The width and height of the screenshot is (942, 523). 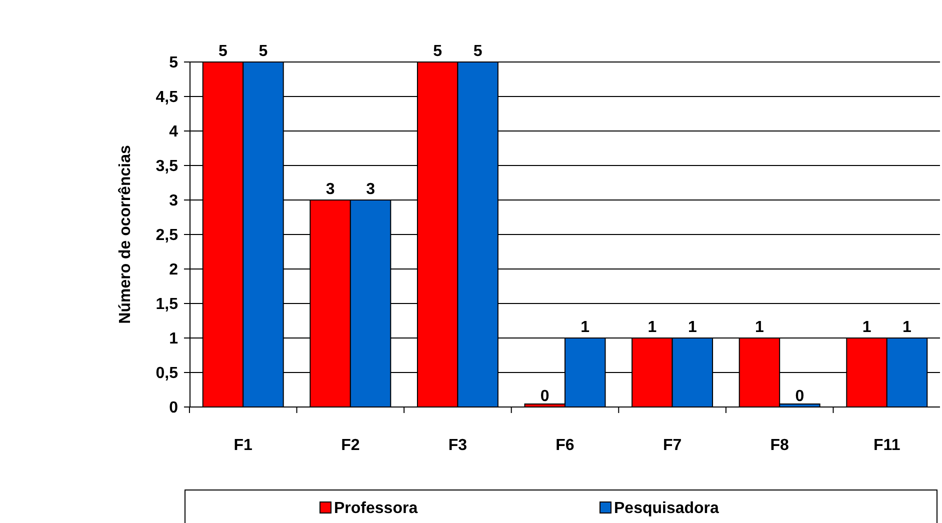 I want to click on y-tick-label: 4,5, so click(x=167, y=97).